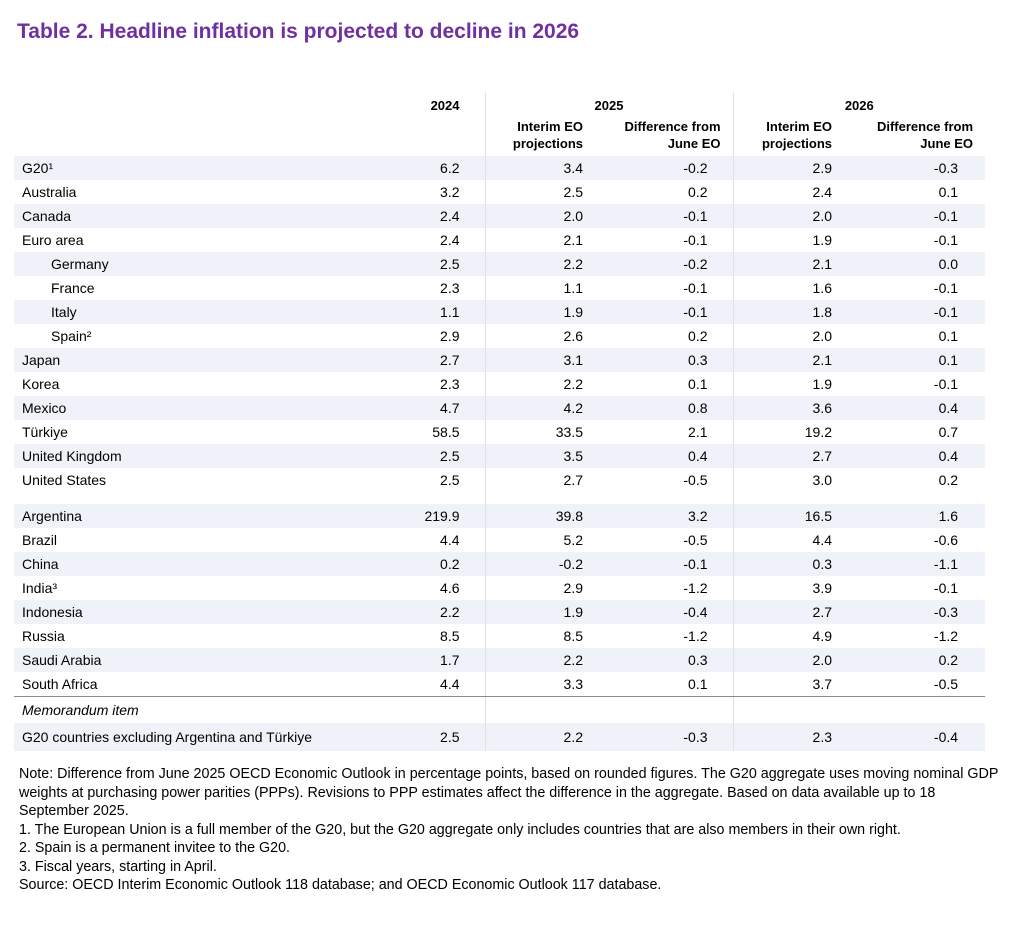 The width and height of the screenshot is (1024, 948). I want to click on table-row: South Africa 4.4 3.3 0.1 3.7 -0.5, so click(500, 684).